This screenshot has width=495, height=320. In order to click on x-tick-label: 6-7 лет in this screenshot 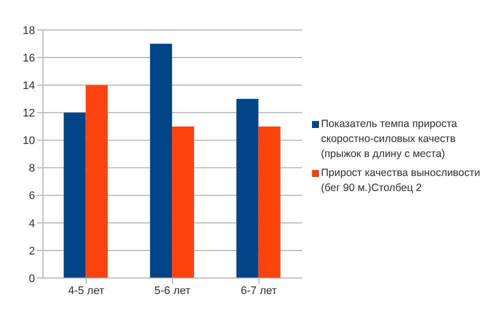, I will do `click(258, 290)`.